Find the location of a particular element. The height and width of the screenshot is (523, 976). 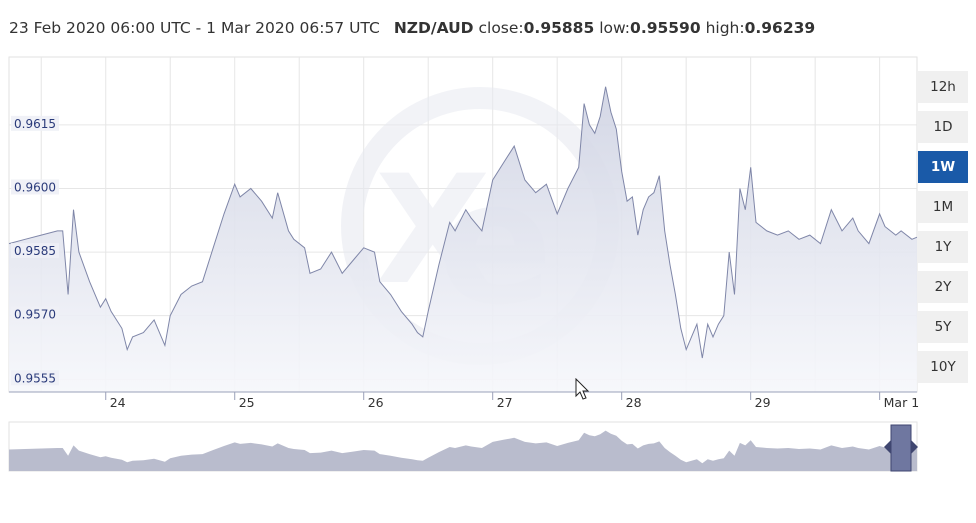

x-tick-label: 27 is located at coordinates (505, 402).